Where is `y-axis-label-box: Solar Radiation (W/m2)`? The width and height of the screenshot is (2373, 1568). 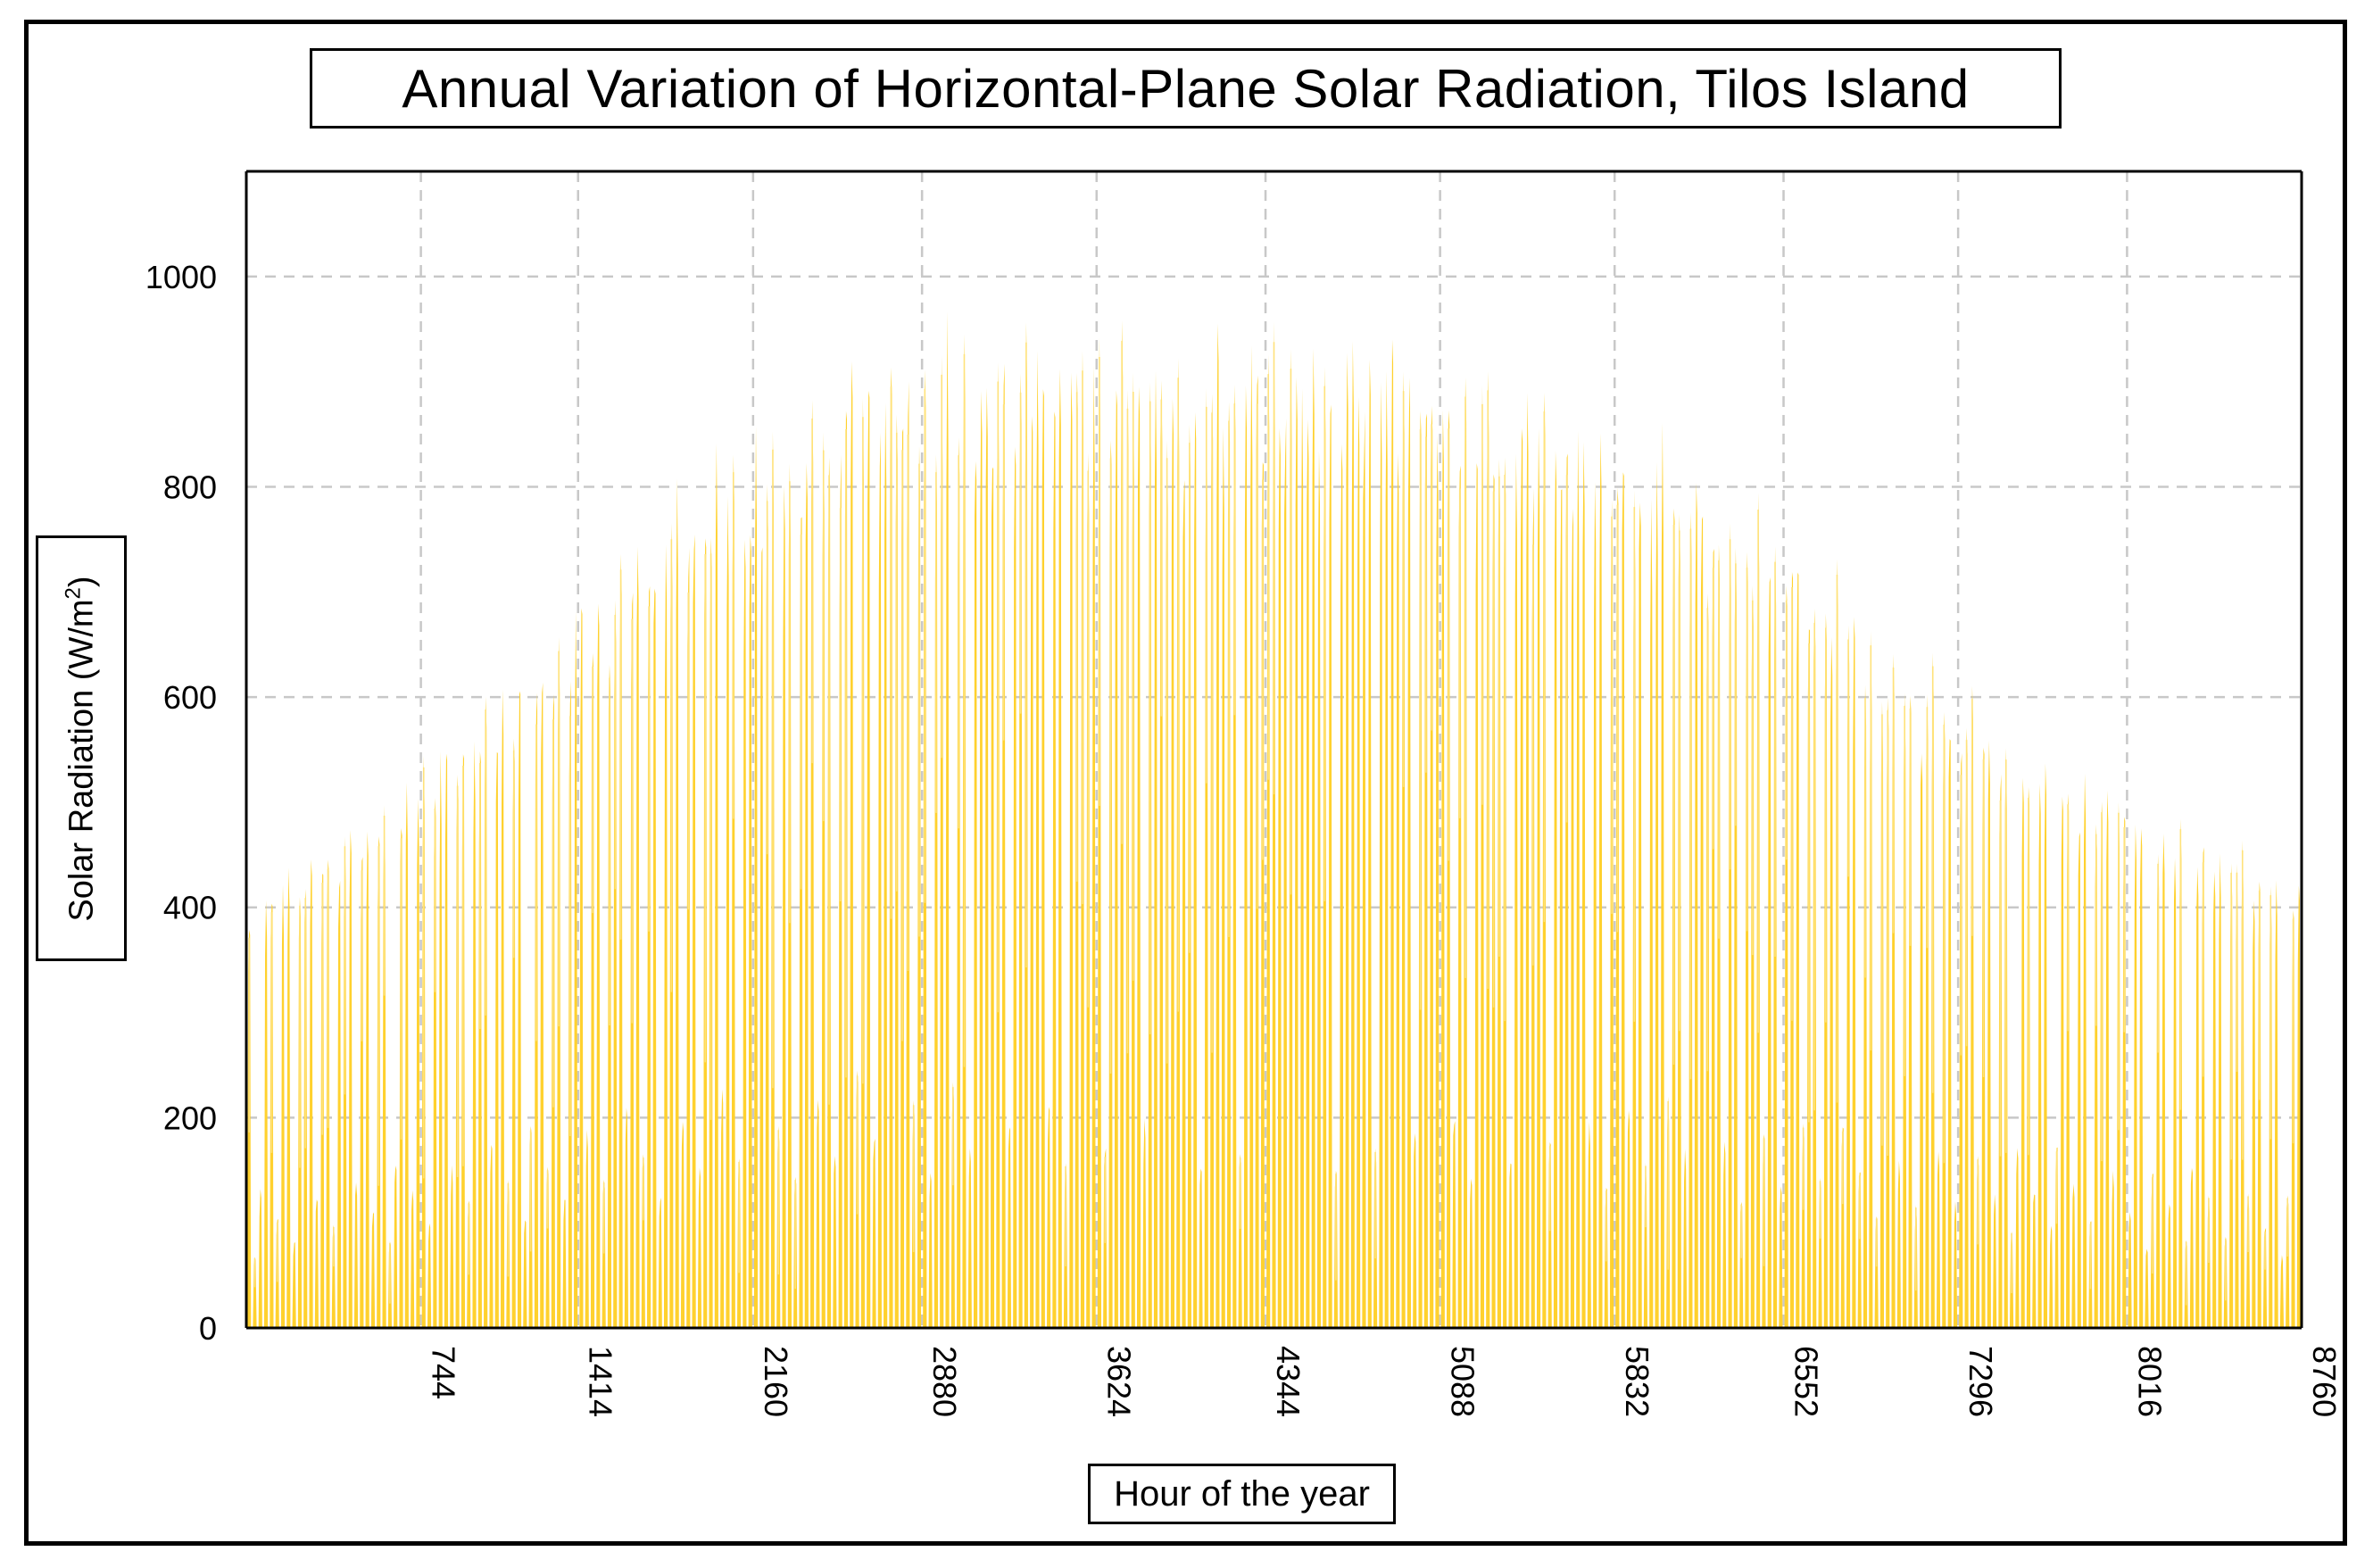 y-axis-label-box: Solar Radiation (W/m2) is located at coordinates (81, 748).